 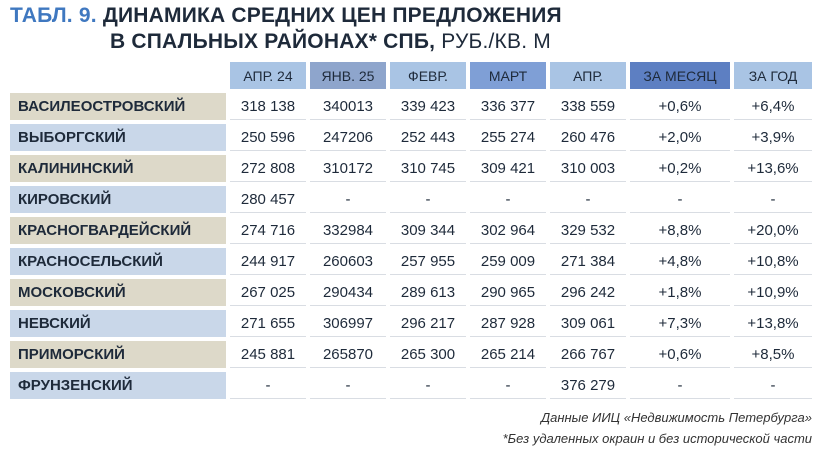 What do you see at coordinates (268, 137) in the screenshot?
I see `cell: 250 596` at bounding box center [268, 137].